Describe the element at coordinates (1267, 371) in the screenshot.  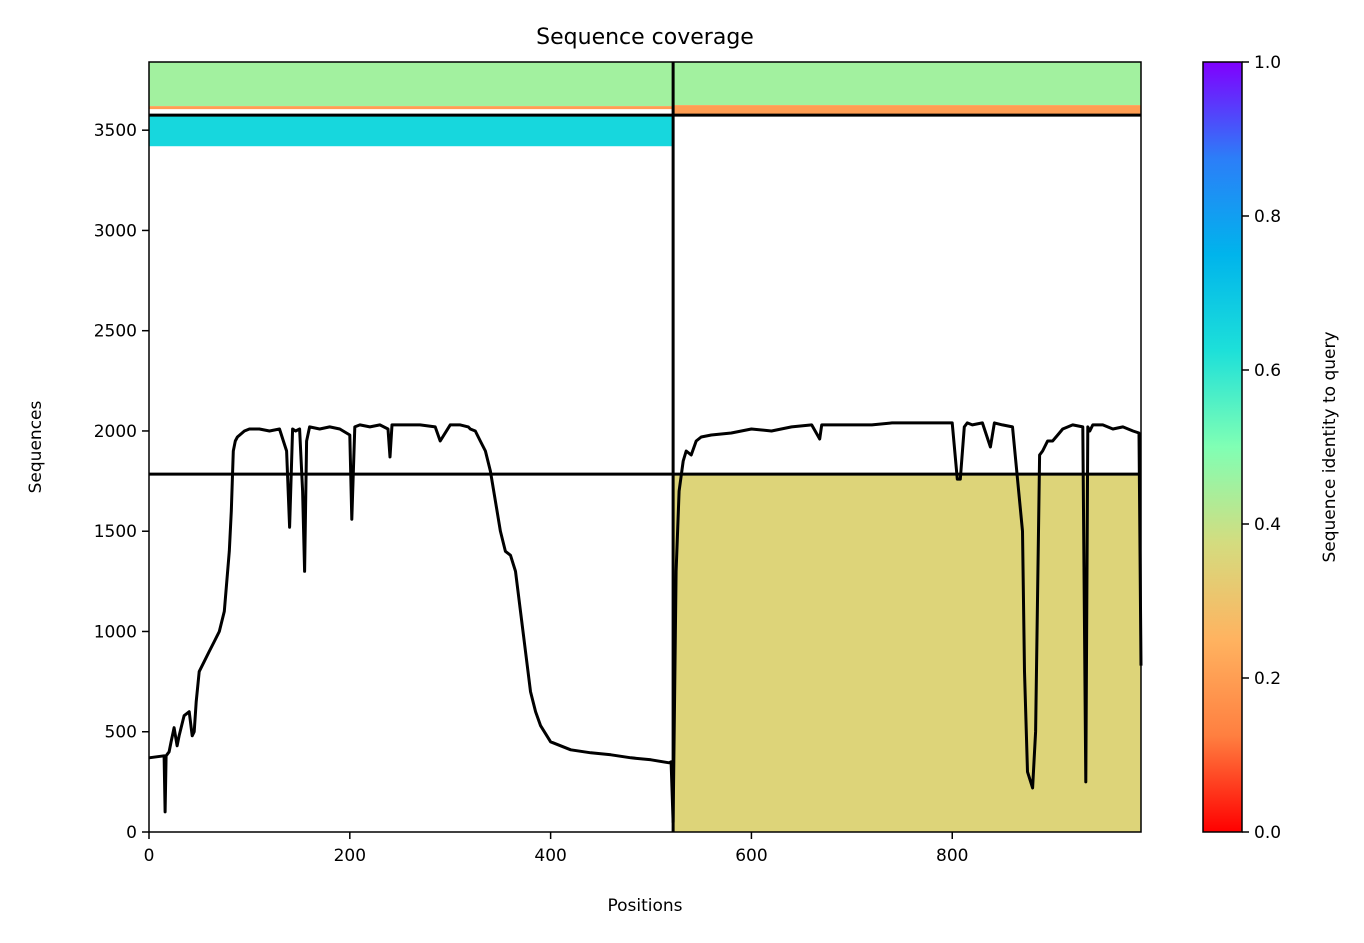
I see `colorbar-tick-label: 0.6` at that location.